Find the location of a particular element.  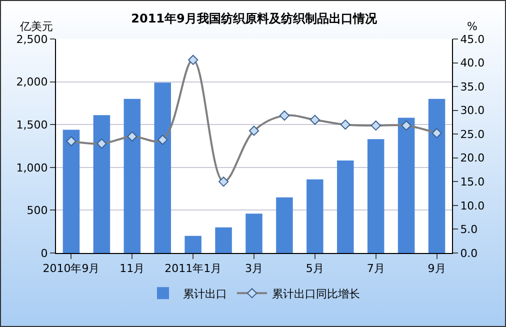

y-tick-label: 2,000 is located at coordinates (32, 82).